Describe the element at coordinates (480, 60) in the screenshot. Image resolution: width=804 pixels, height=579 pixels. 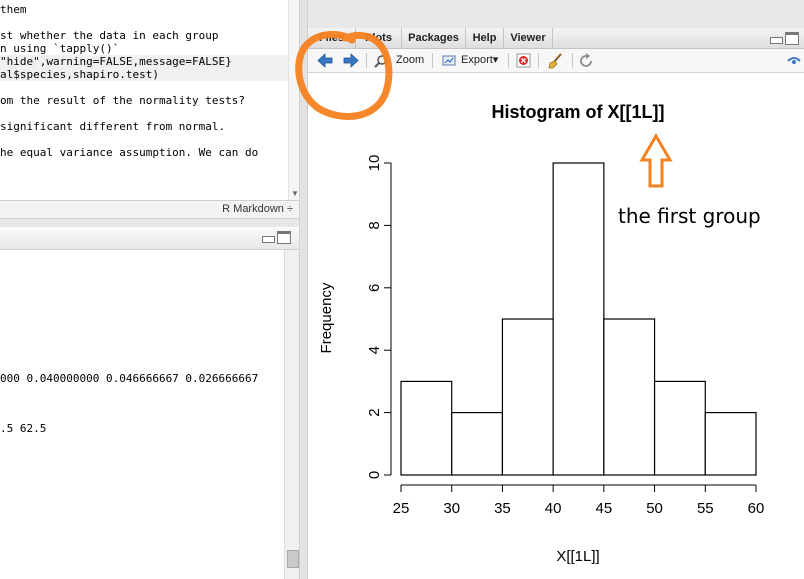
I see `export-button: Export▾` at that location.